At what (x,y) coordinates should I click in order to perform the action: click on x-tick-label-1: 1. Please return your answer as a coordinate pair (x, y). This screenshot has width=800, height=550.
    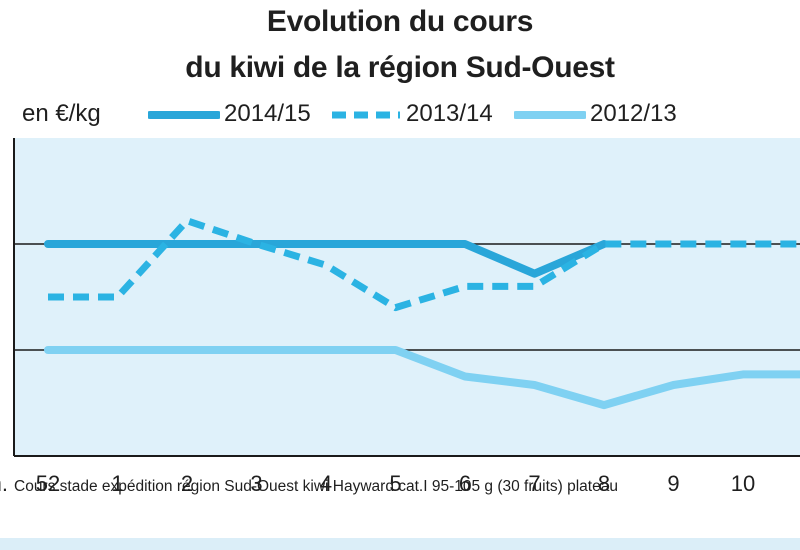
    Looking at the image, I should click on (117, 483).